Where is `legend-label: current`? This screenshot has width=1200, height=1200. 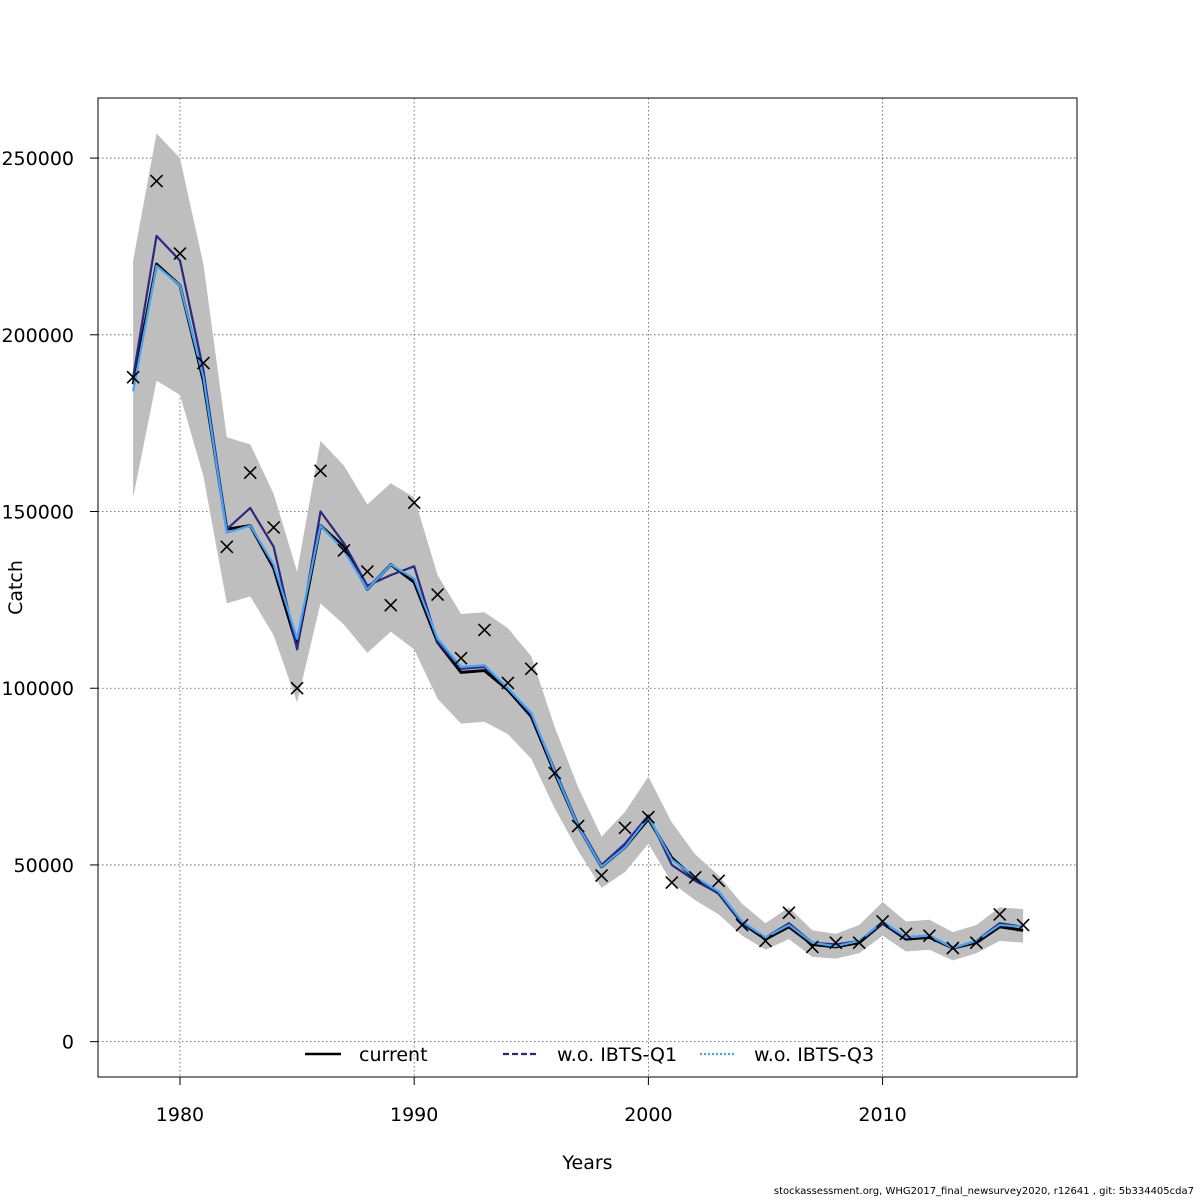
legend-label: current is located at coordinates (393, 1055).